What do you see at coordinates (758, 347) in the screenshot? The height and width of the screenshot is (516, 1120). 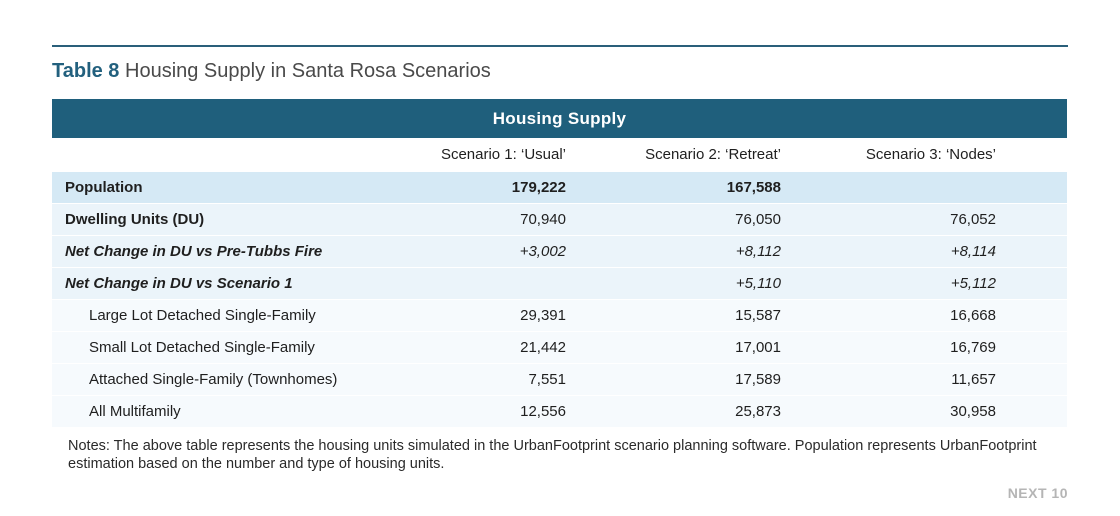 I see `cell-scenario-2: 17,001` at bounding box center [758, 347].